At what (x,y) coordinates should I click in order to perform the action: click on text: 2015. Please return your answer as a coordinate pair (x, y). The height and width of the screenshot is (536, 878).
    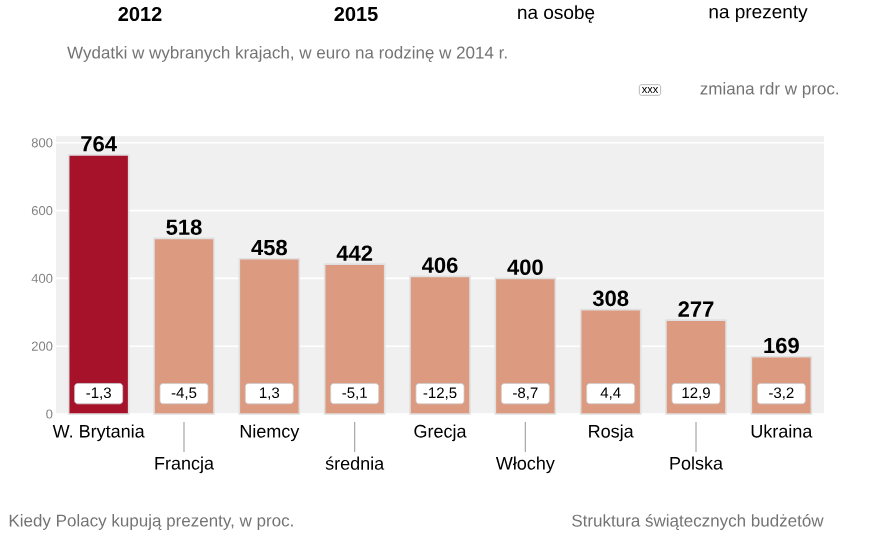
    Looking at the image, I should click on (356, 14).